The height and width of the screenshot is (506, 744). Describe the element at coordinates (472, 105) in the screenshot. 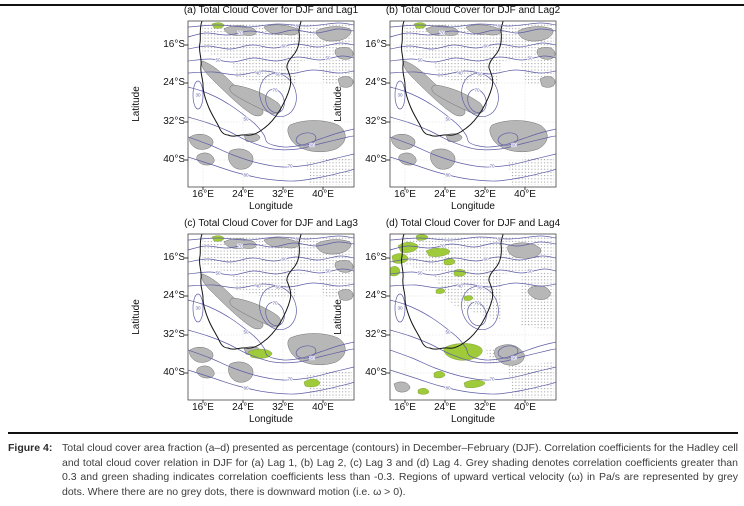

I see `map-plot-b: 80 70 60 50 50 40 50 60 70 80 60 70 30` at that location.